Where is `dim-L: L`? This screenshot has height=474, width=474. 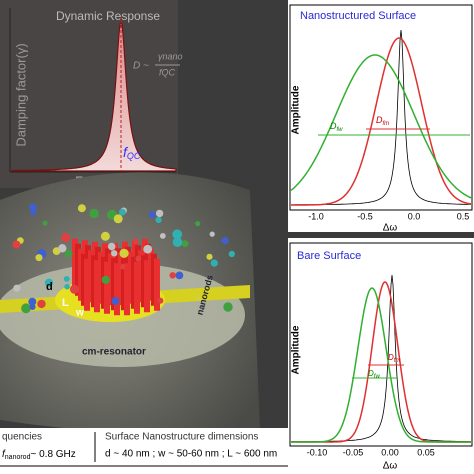
dim-L: L is located at coordinates (65, 303).